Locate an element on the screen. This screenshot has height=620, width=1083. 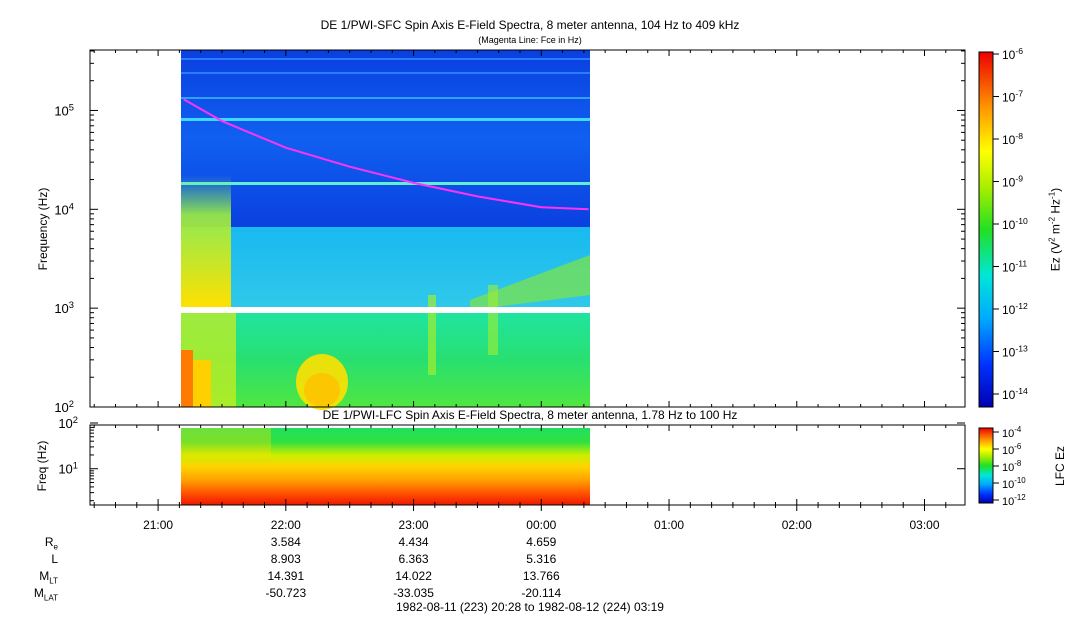
bottom-spectro-patch is located at coordinates (226, 443).